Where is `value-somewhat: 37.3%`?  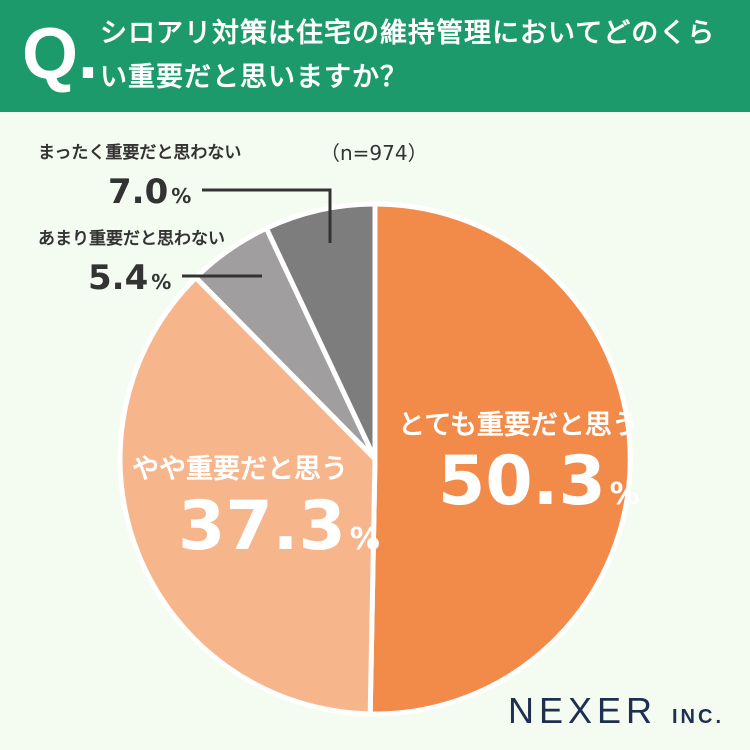
value-somewhat: 37.3% is located at coordinates (279, 526).